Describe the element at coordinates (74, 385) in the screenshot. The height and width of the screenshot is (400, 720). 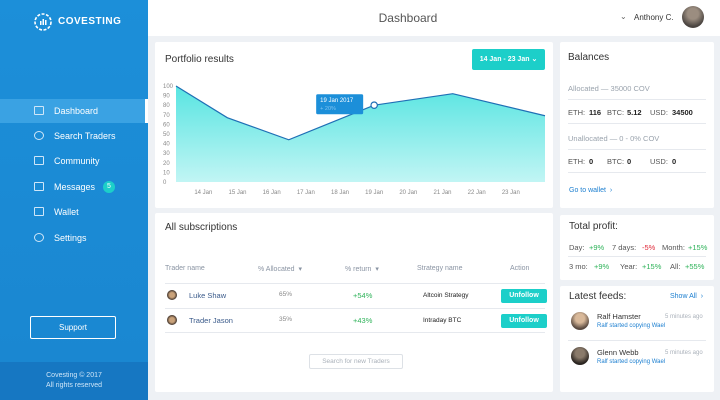
I see `footer-text: All rights reserved` at that location.